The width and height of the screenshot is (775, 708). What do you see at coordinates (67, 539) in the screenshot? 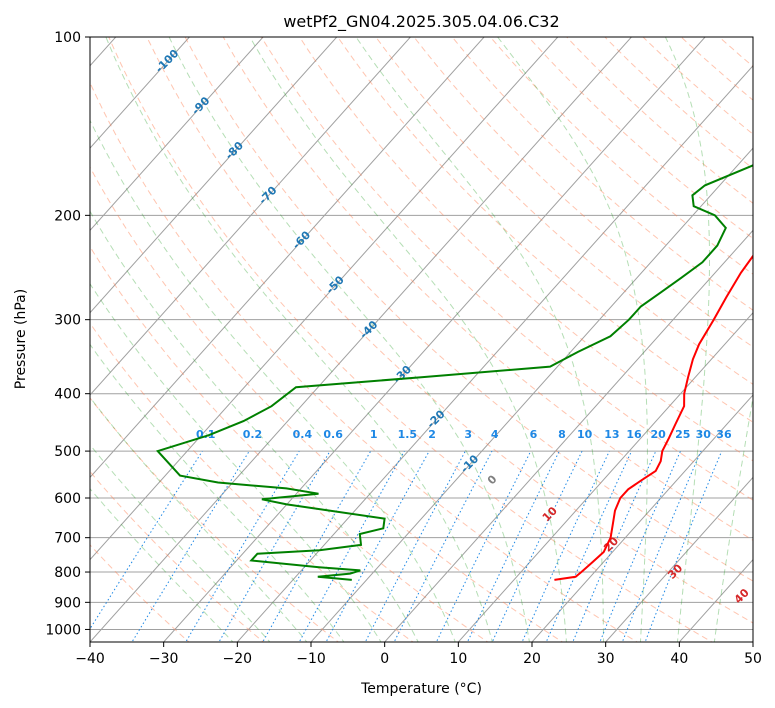
I see `y-tick-label: 700` at bounding box center [67, 539].